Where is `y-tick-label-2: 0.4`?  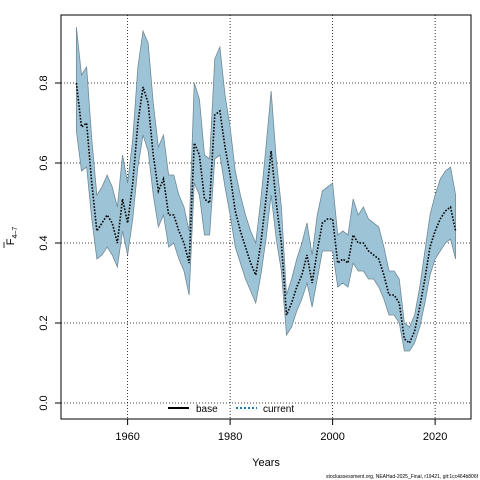 y-tick-label-2: 0.4 is located at coordinates (44, 242).